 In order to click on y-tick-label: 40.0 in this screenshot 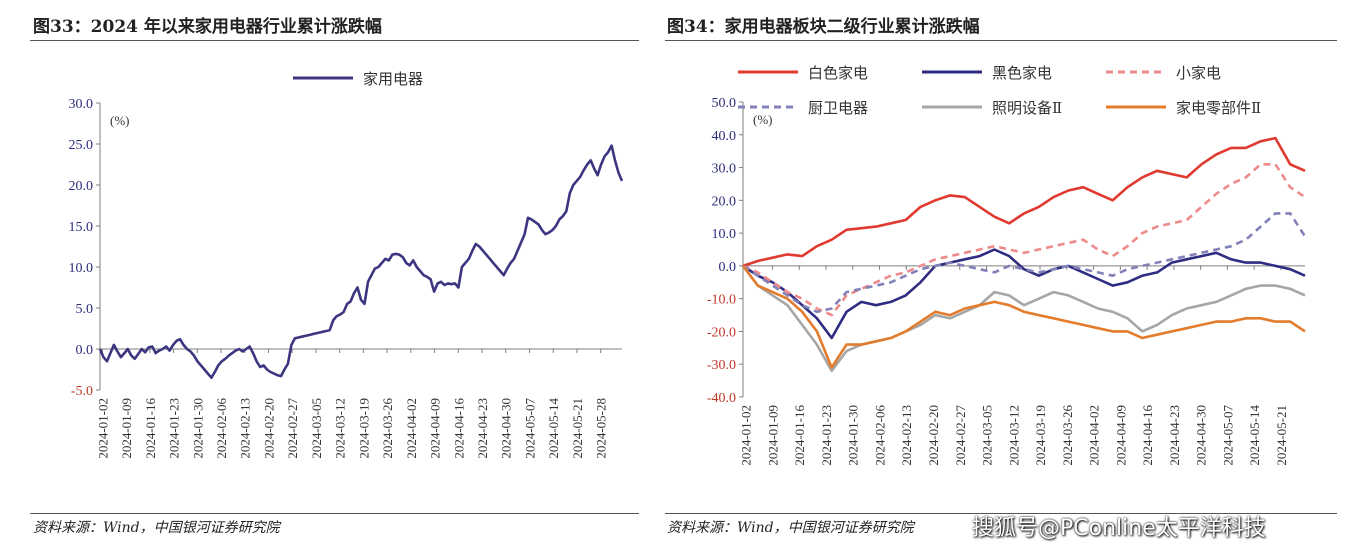, I will do `click(724, 136)`.